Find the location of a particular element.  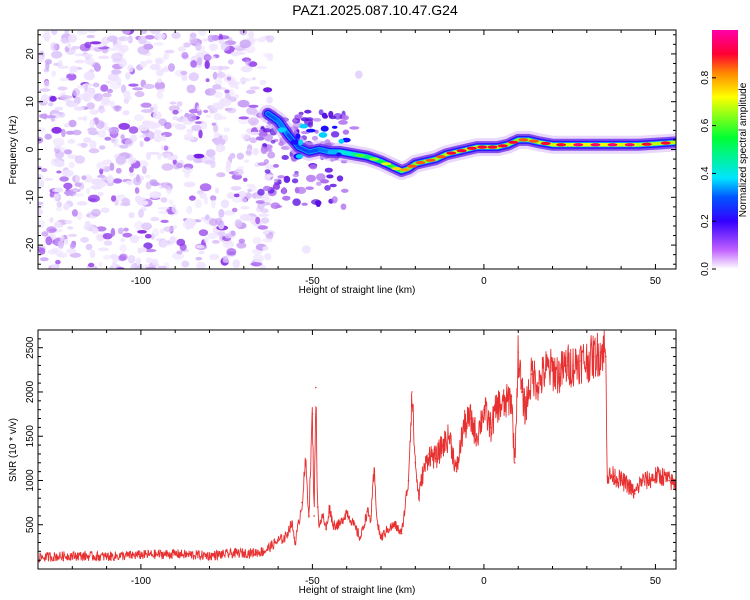

colorbar-ticks: 0.0 0.2 0.4 0.6 0.8 is located at coordinates (708, 173).